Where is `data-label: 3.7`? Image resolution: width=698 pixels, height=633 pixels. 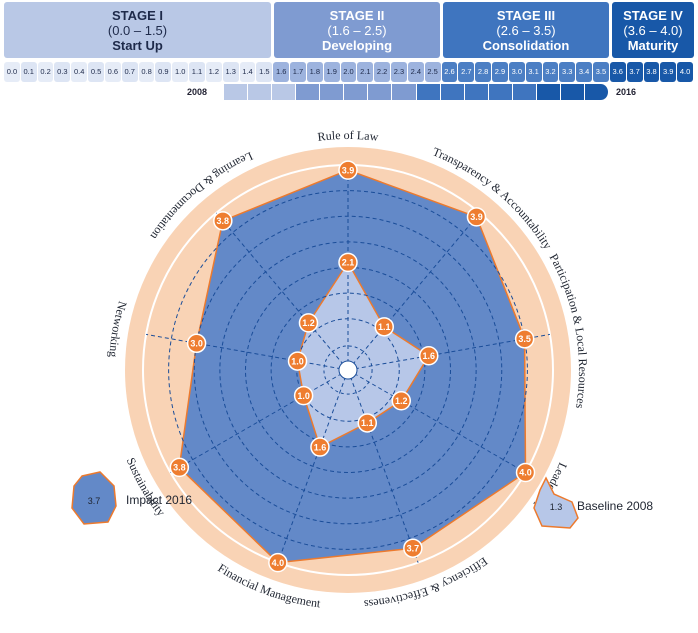
data-label: 3.7 is located at coordinates (413, 548).